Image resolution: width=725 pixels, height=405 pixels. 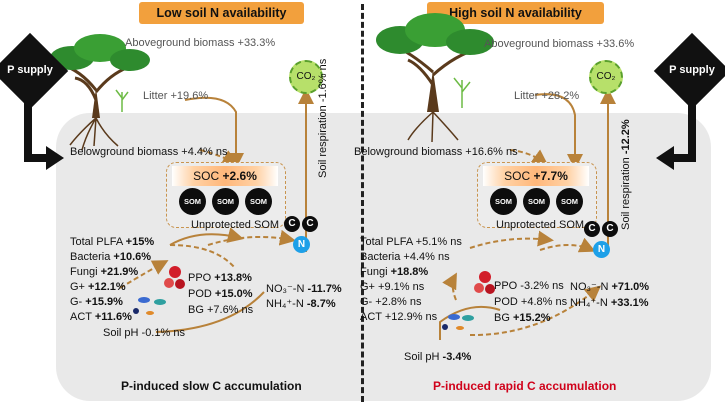 What do you see at coordinates (306, 77) in the screenshot?
I see `co2-bubble-left: CO₂` at bounding box center [306, 77].